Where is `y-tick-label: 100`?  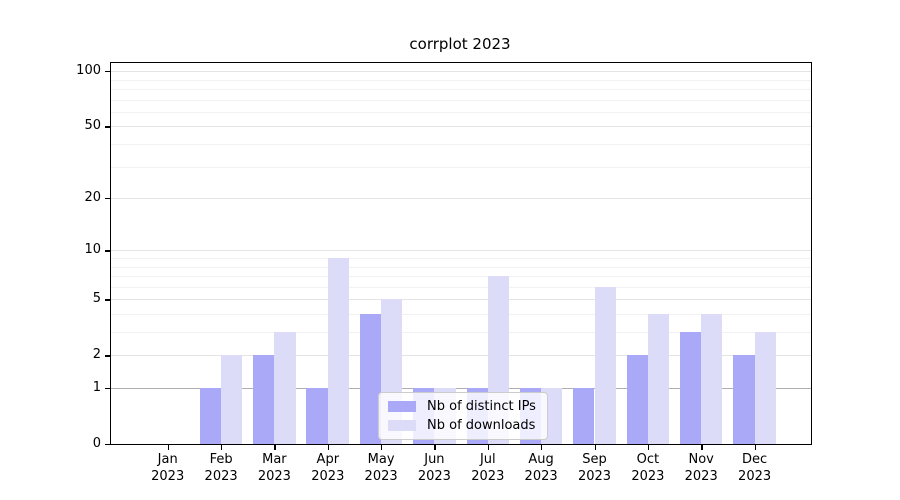
y-tick-label: 100 is located at coordinates (88, 71).